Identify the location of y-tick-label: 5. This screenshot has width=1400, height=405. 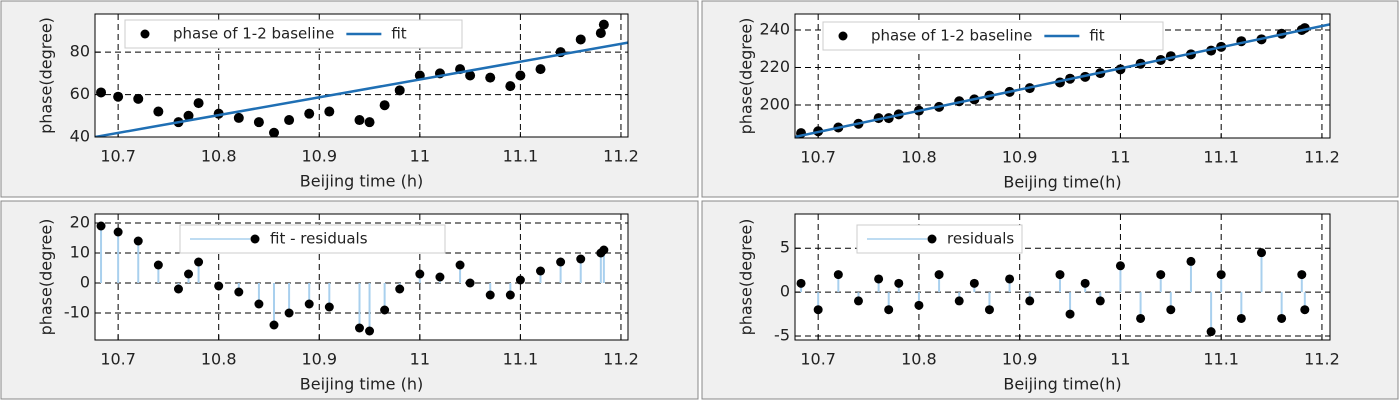
(785, 247).